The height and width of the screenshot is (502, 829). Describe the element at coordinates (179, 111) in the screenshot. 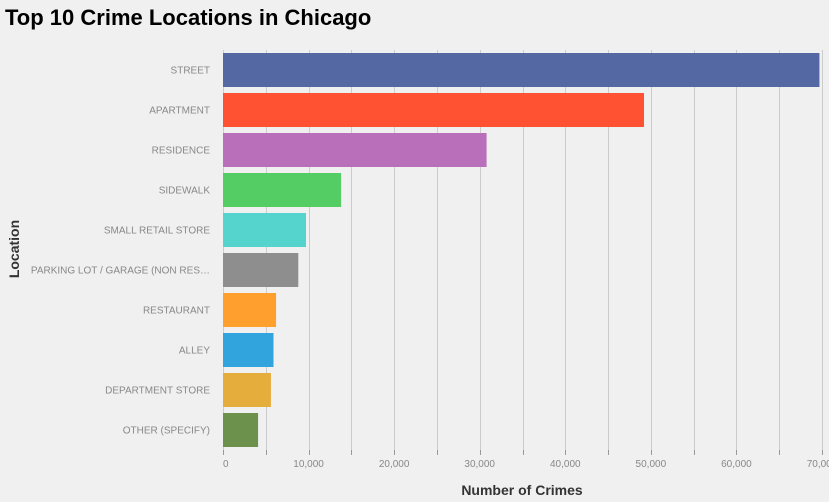

I see `category-label: APARTMENT` at that location.